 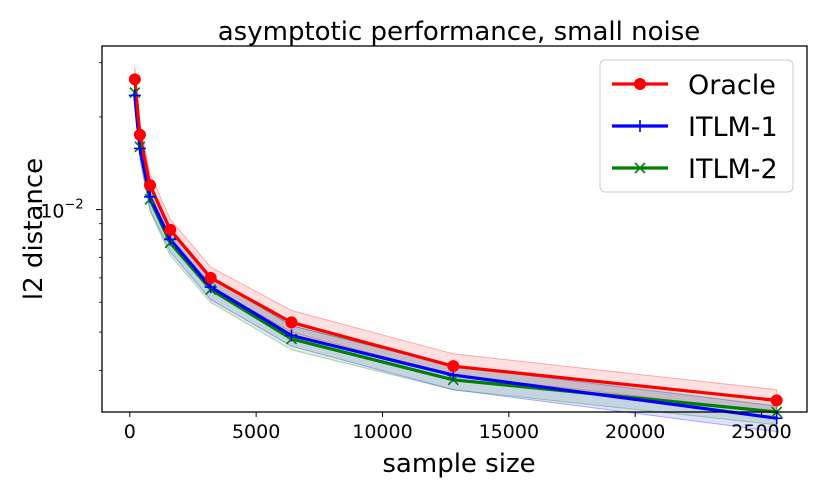 I want to click on legend-marker-itlm-2-b, so click(x=640, y=168).